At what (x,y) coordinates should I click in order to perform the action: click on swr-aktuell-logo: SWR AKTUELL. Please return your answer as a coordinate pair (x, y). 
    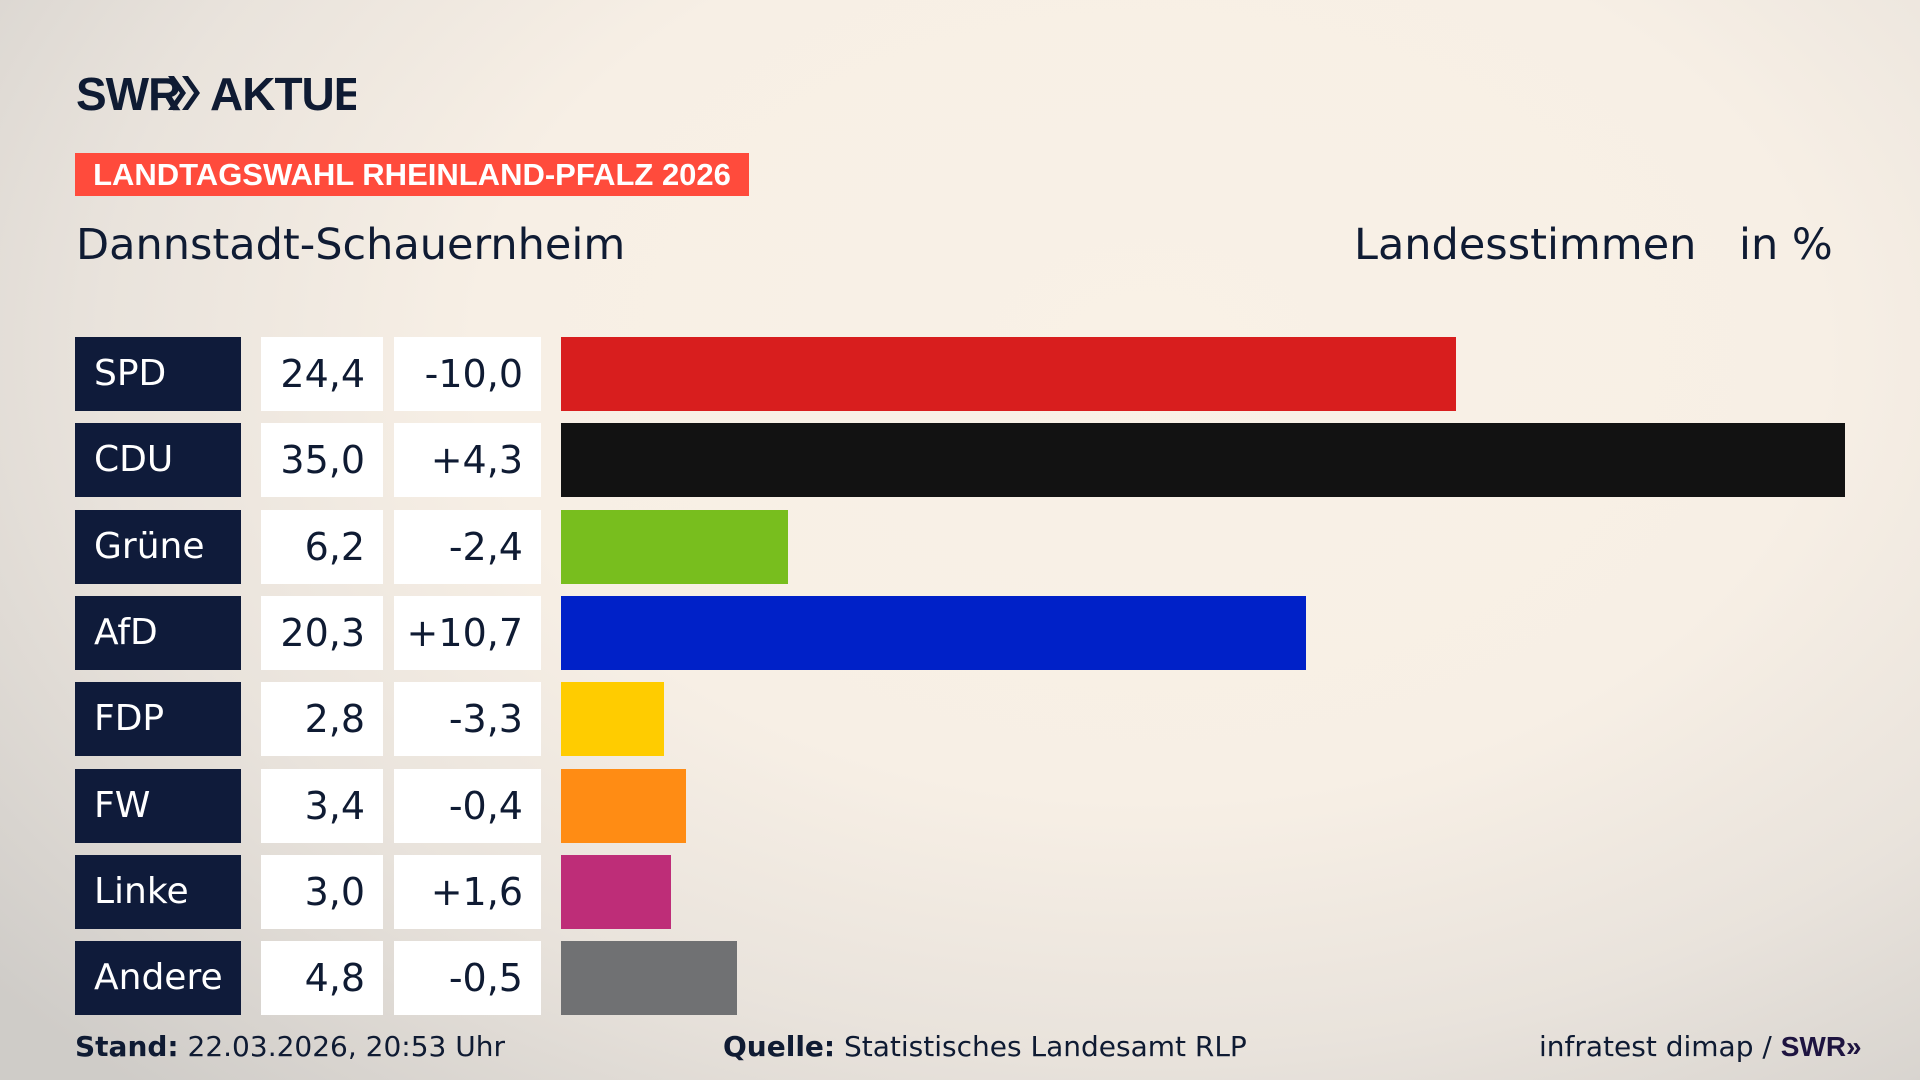
    Looking at the image, I should click on (216, 93).